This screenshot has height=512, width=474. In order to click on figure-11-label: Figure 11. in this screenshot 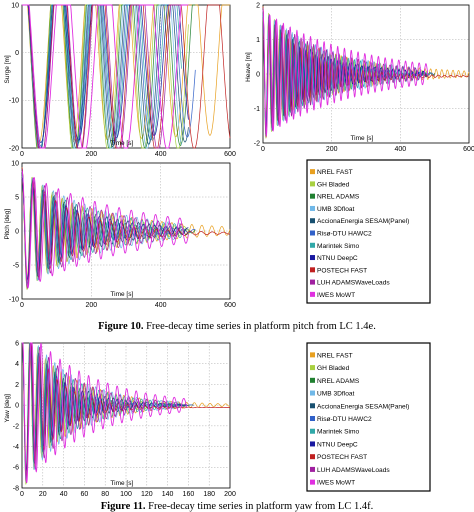, I will do `click(123, 506)`.